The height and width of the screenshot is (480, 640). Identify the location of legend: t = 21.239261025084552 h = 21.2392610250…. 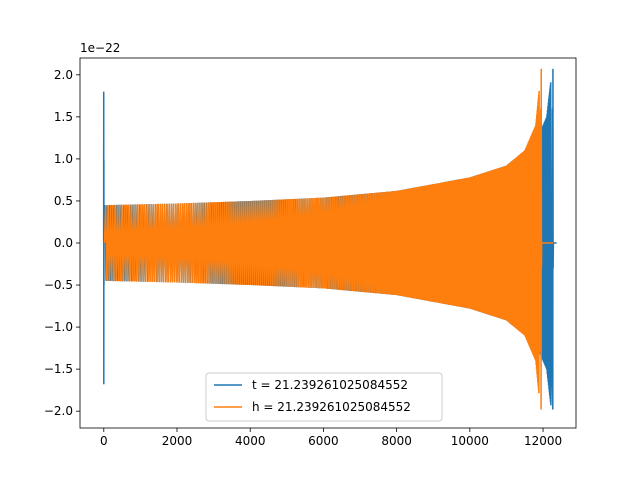
(324, 397).